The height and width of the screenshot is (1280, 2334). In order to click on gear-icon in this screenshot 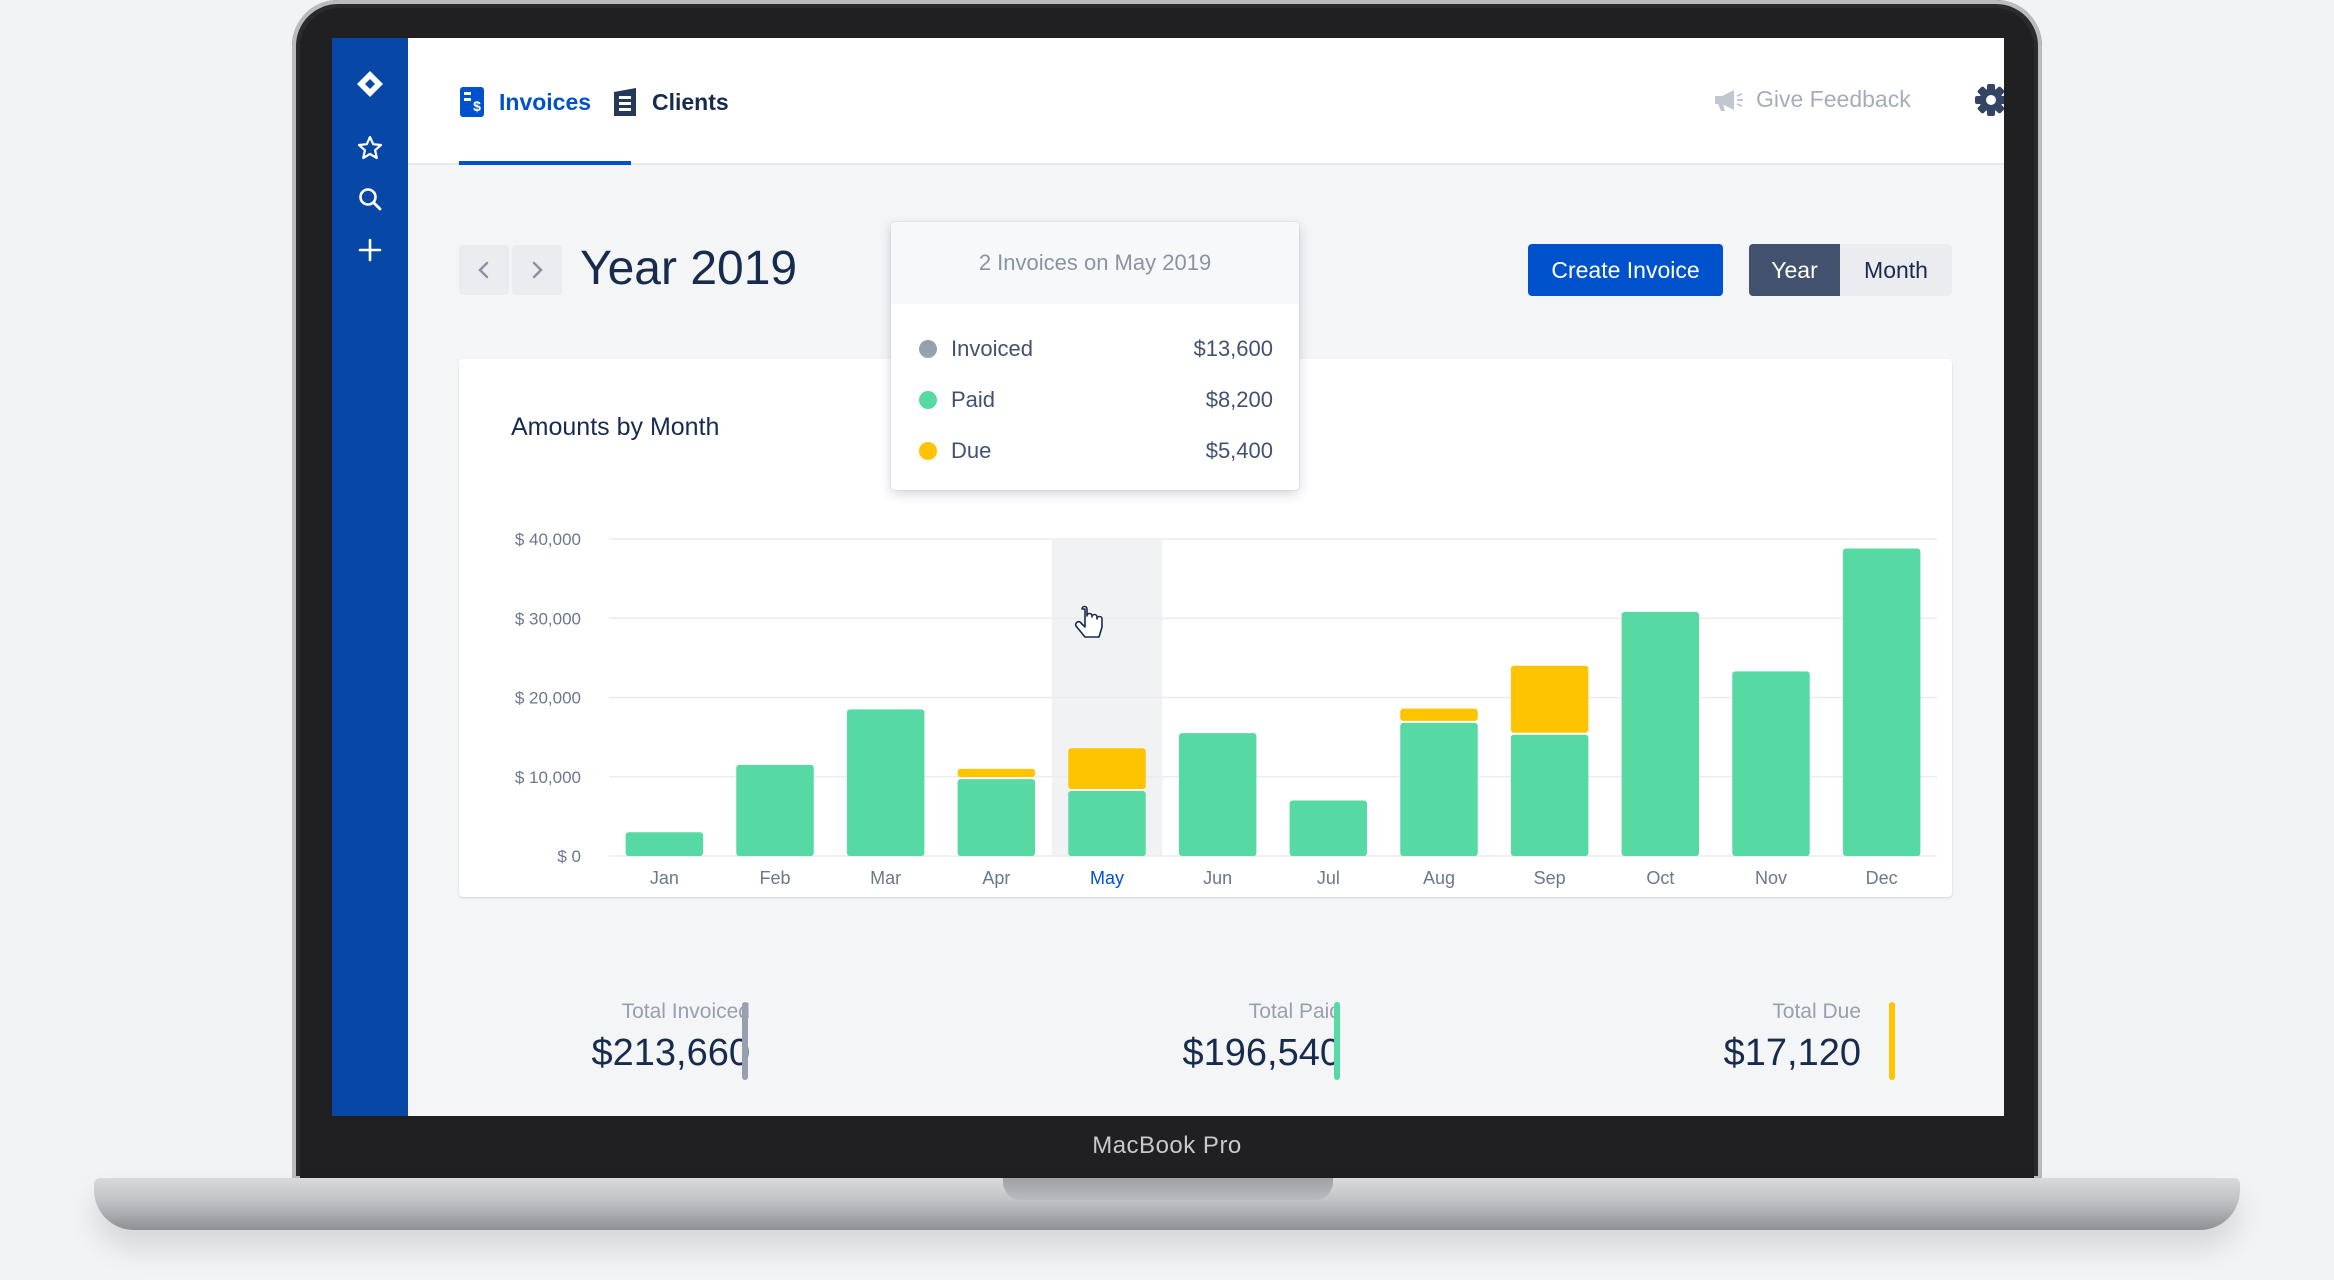, I will do `click(1988, 100)`.